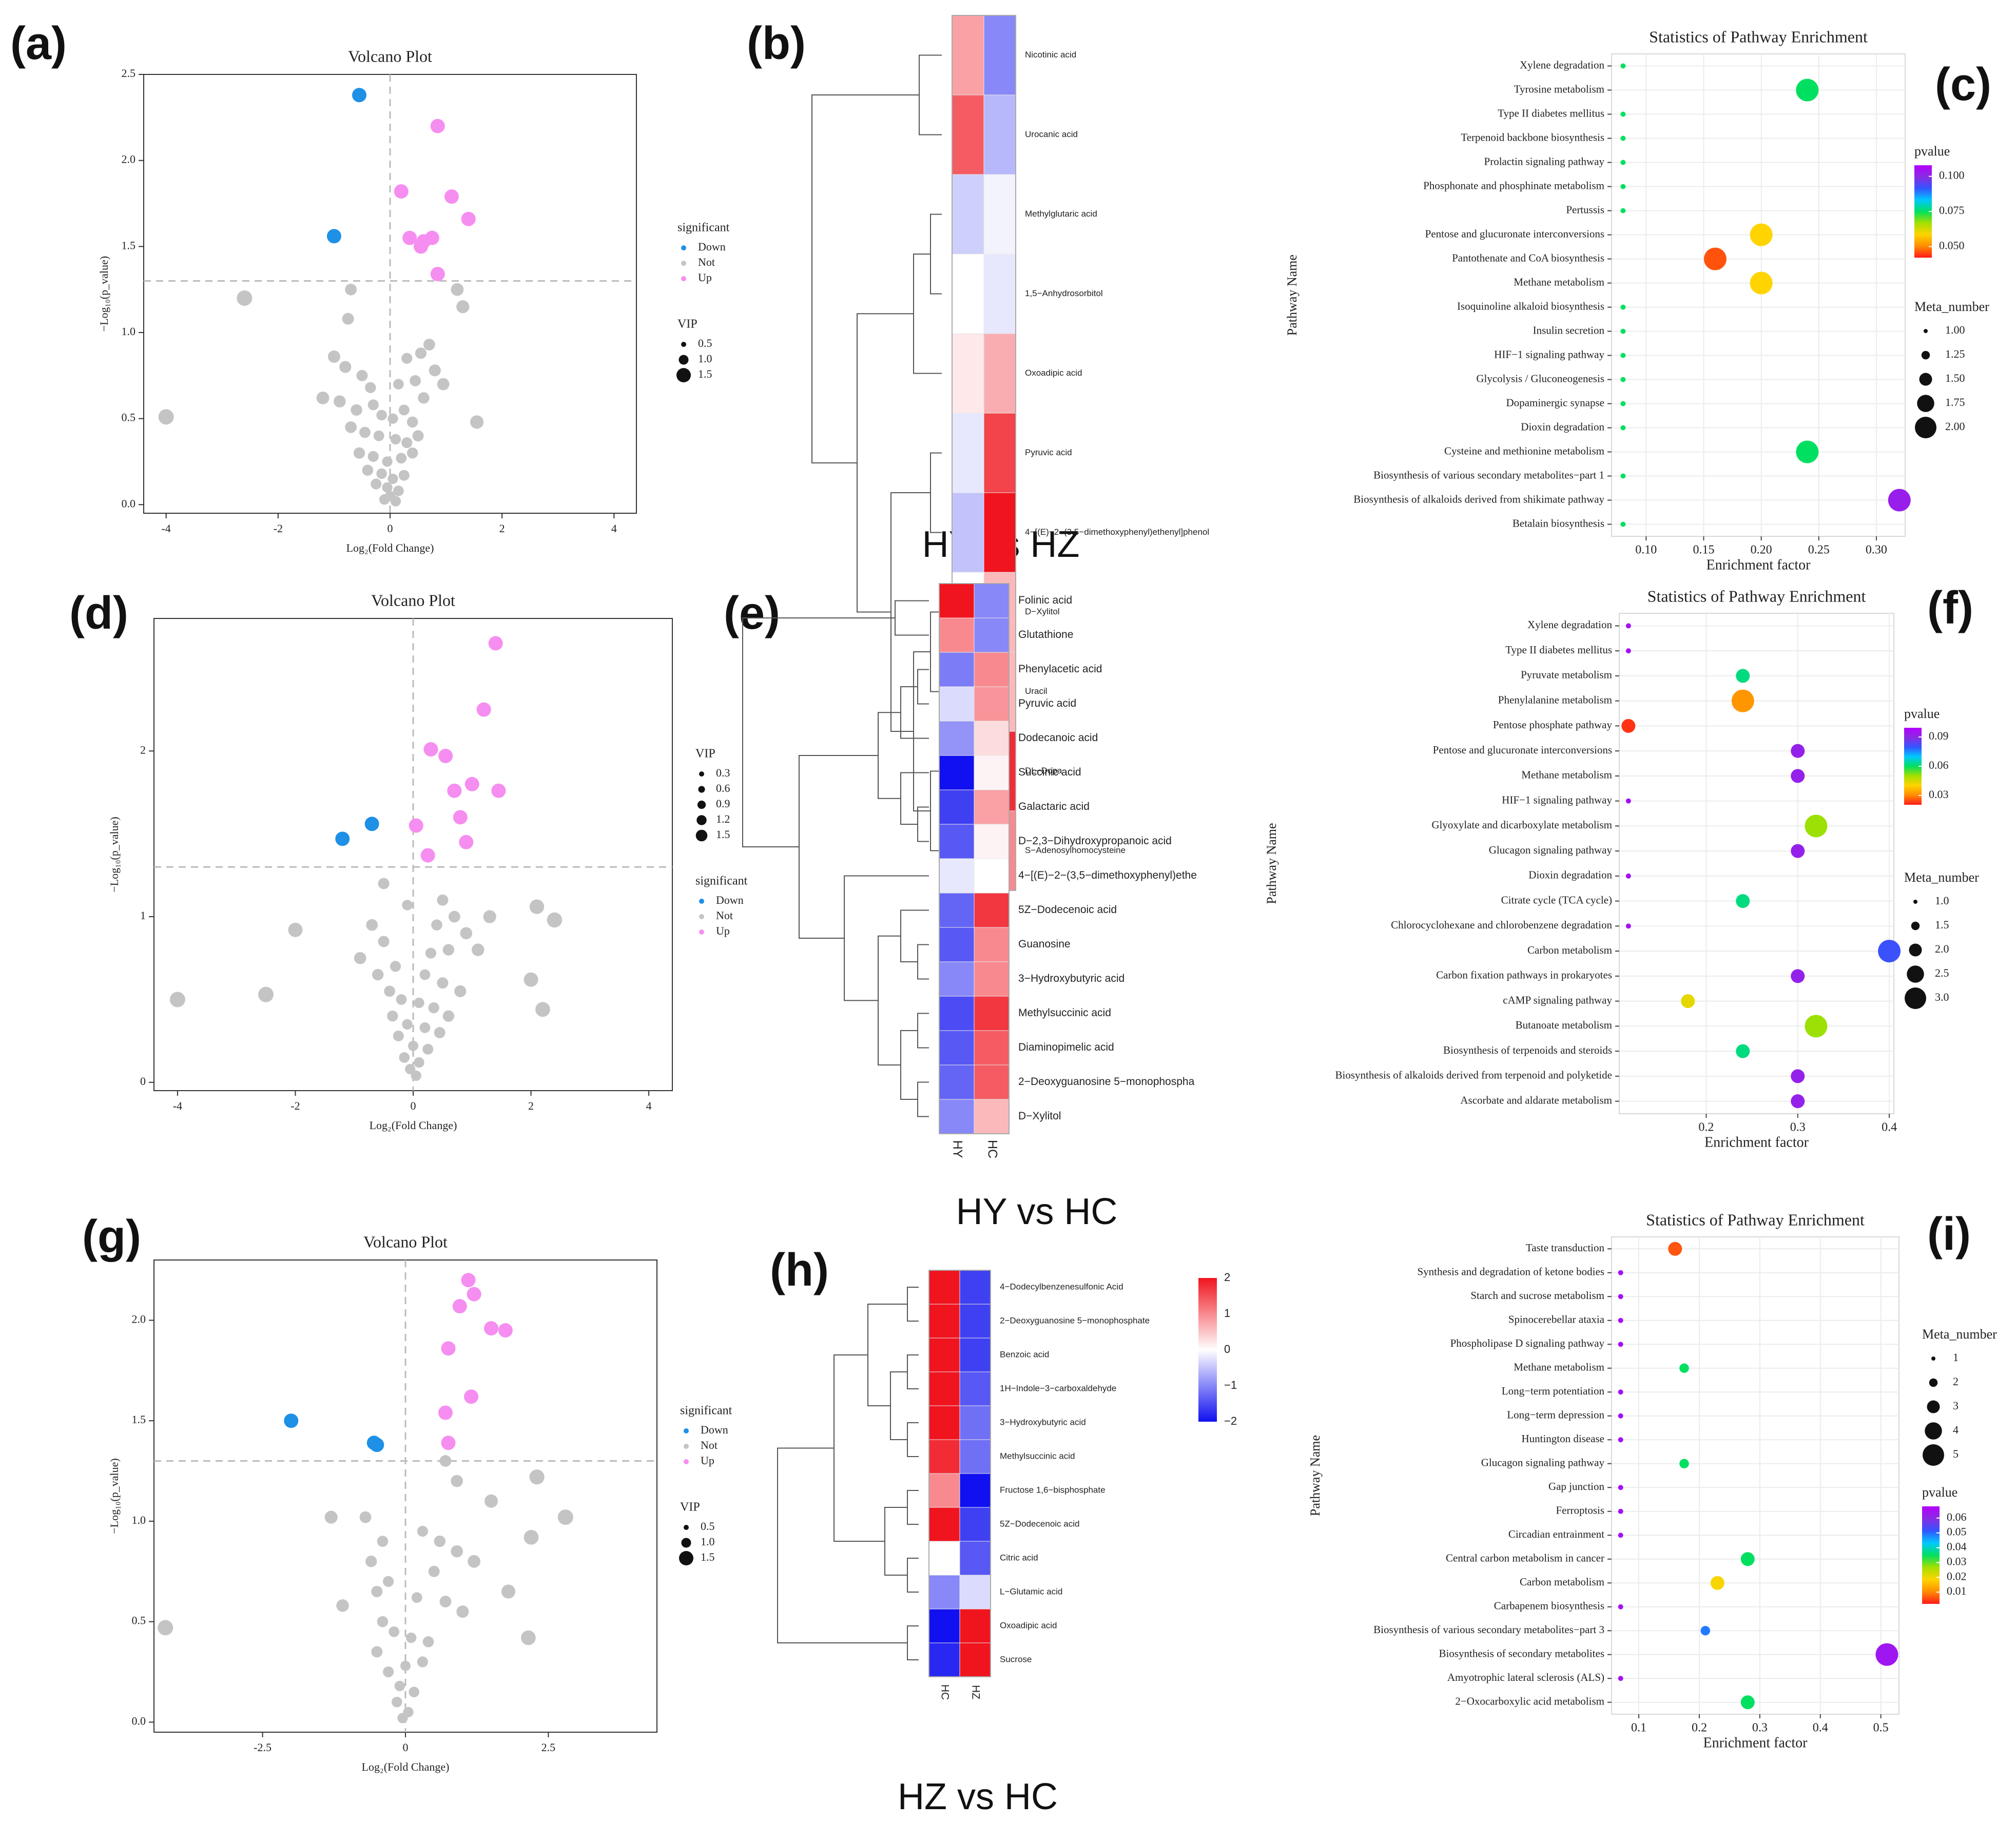 The width and height of the screenshot is (2016, 1822). Describe the element at coordinates (1949, 1234) in the screenshot. I see `panel-label-i: (i)` at that location.